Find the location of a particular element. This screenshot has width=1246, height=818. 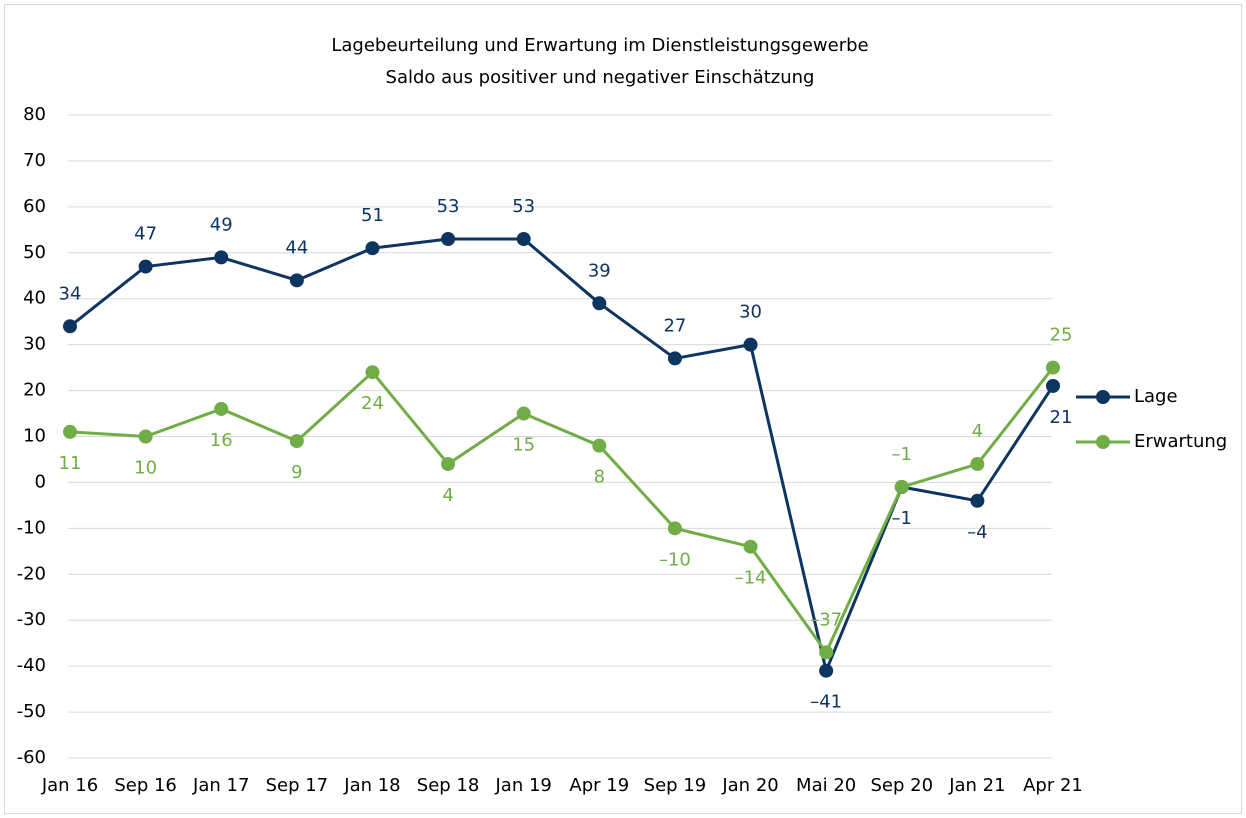

x-tick-label: Jan 16 is located at coordinates (69, 785).